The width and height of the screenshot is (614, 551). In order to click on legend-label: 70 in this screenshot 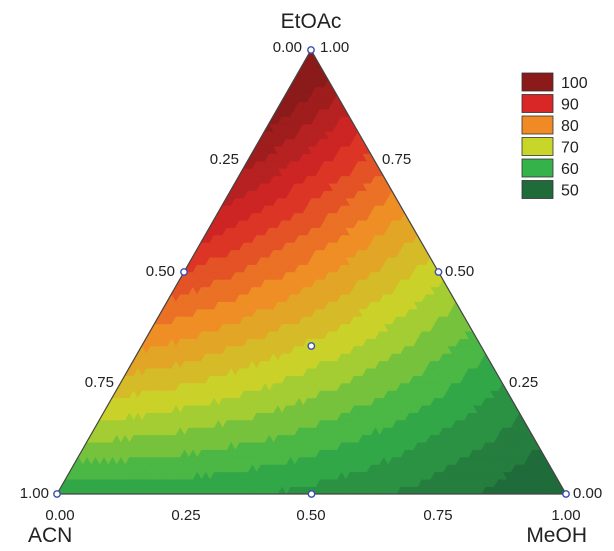, I will do `click(570, 148)`.